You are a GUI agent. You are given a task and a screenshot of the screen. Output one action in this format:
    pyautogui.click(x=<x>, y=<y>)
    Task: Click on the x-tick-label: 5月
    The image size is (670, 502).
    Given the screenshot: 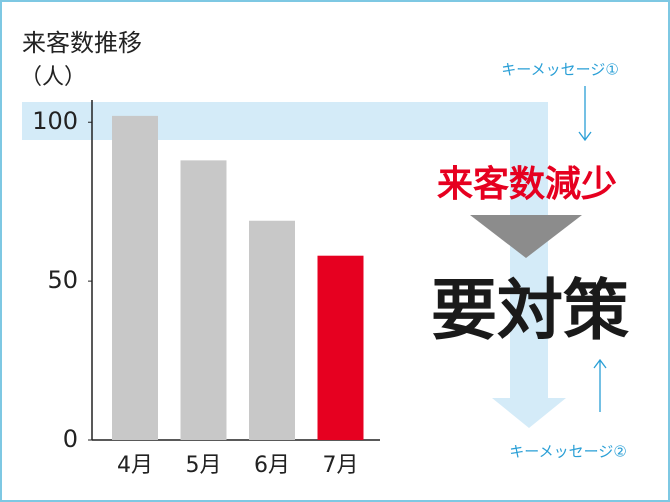 What is the action you would take?
    pyautogui.click(x=204, y=465)
    